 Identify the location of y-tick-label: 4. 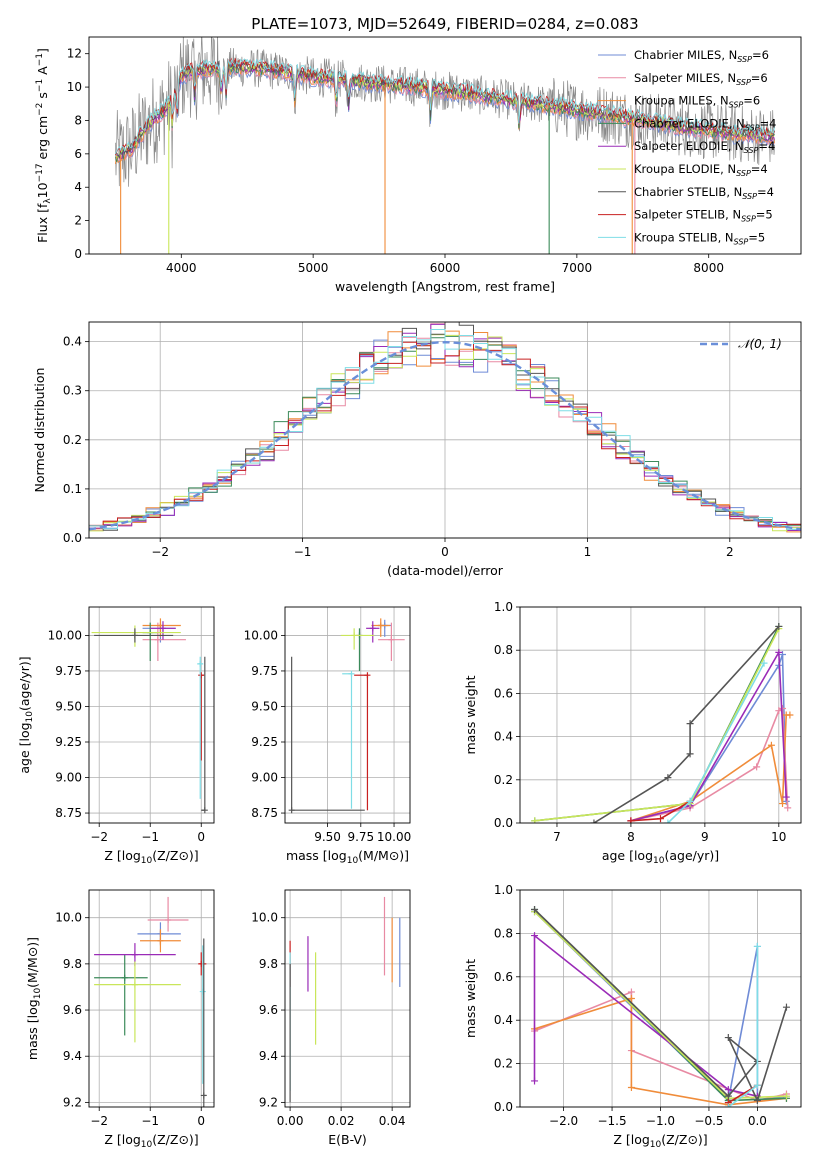
(78, 187).